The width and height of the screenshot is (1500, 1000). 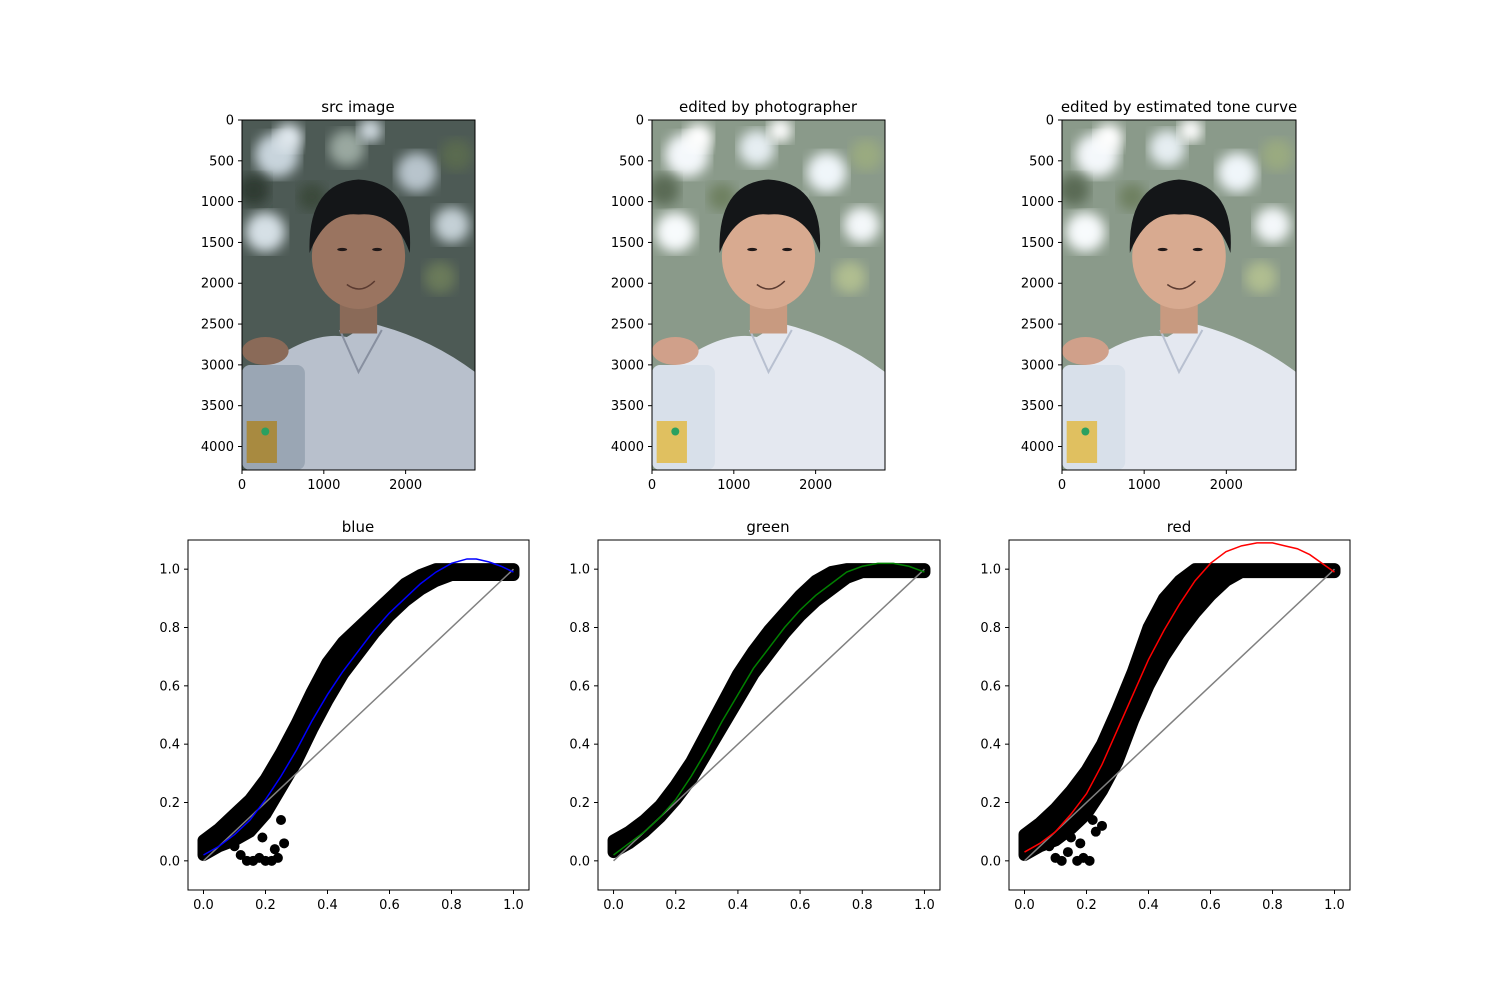 I want to click on y-tick-label: 0.6, so click(x=990, y=686).